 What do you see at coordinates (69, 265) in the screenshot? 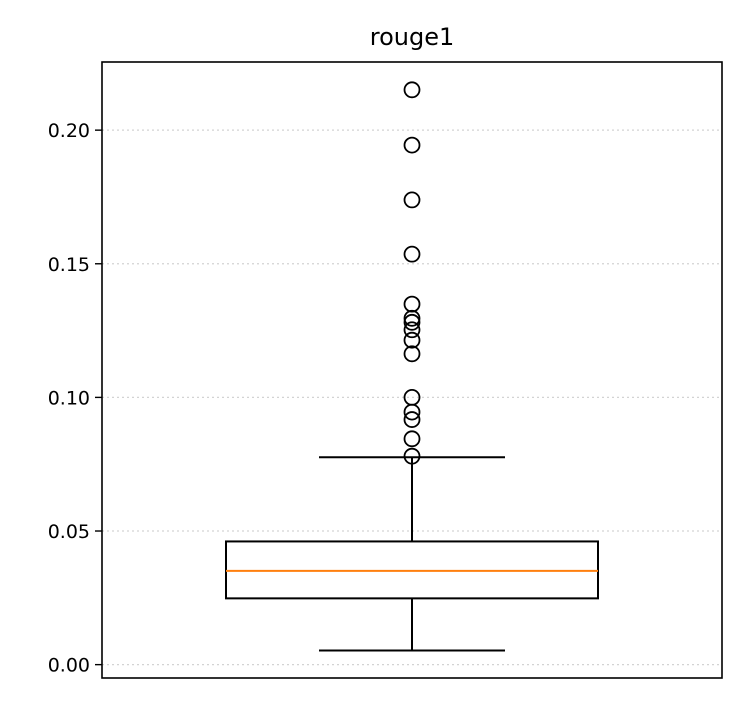
I see `y-tick-label: 0.15` at bounding box center [69, 265].